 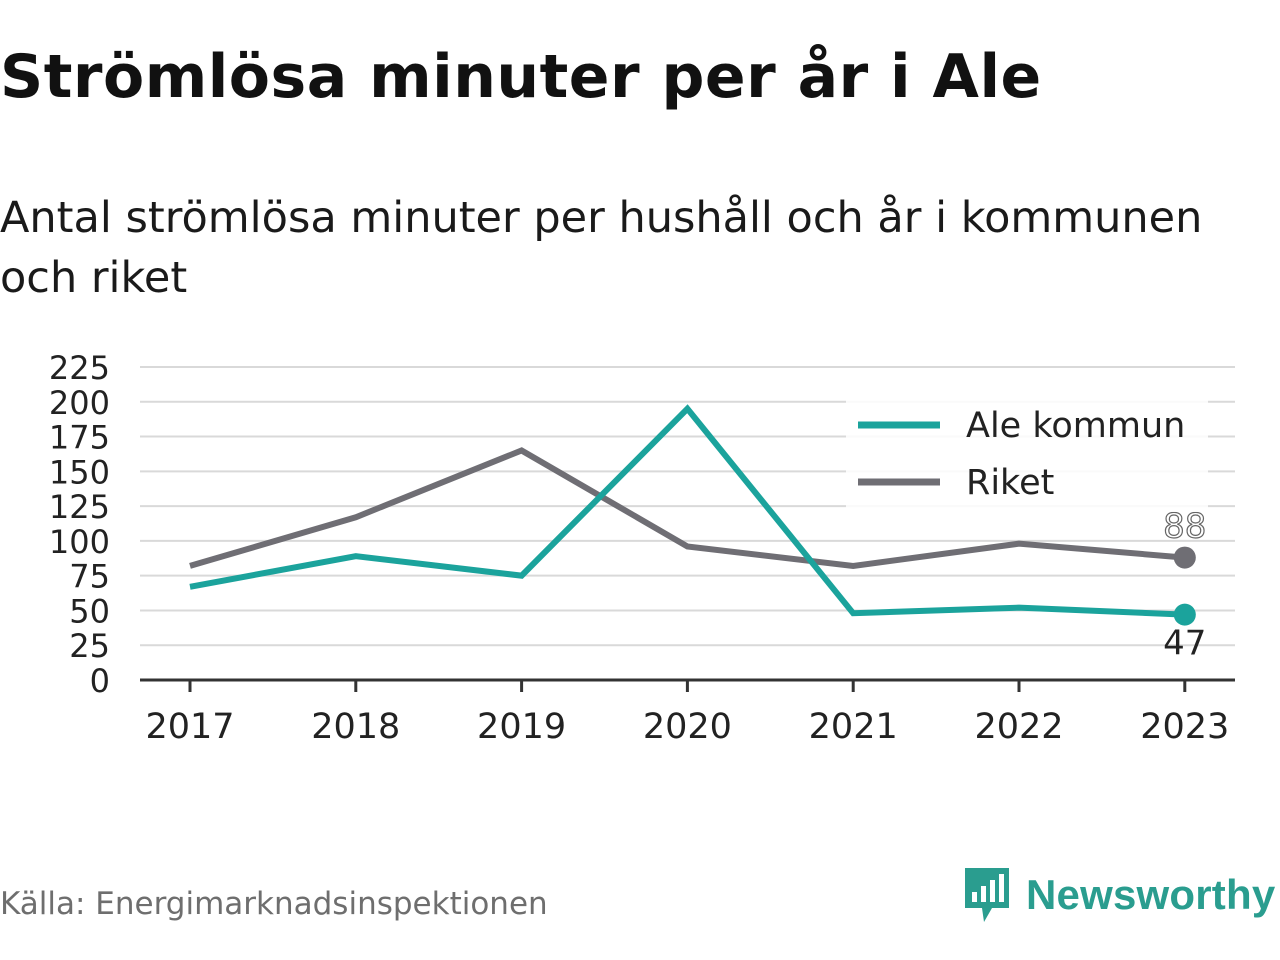 I want to click on y-tick-label-75: 75, so click(x=89, y=577).